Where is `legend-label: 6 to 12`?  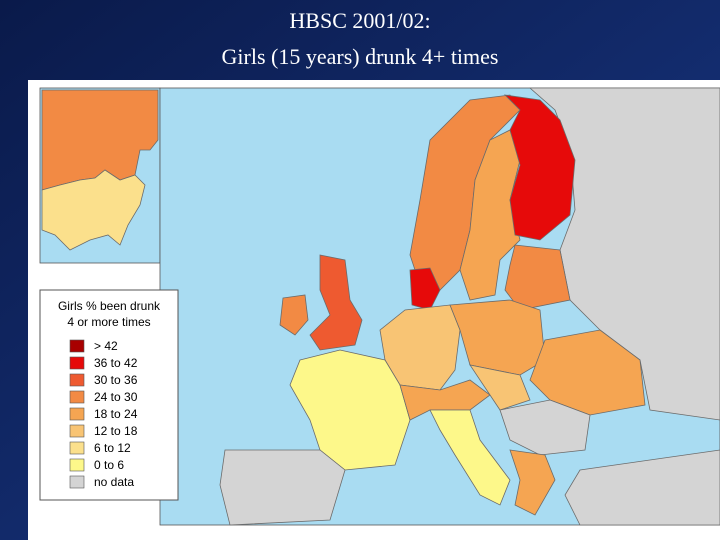 legend-label: 6 to 12 is located at coordinates (112, 448).